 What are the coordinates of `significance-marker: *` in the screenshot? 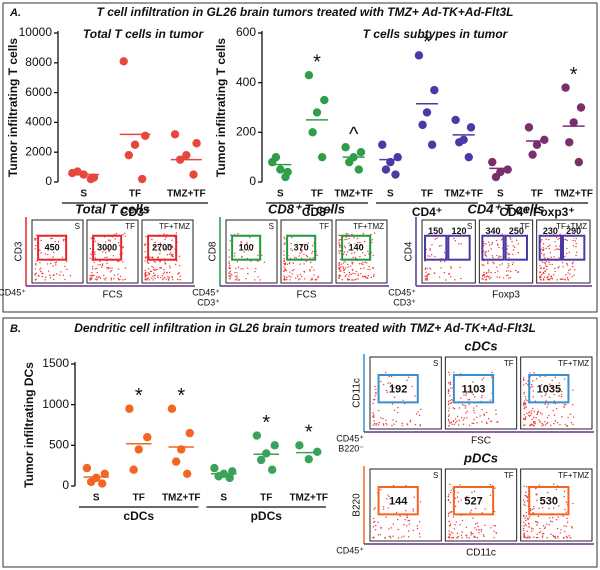 It's located at (181, 396).